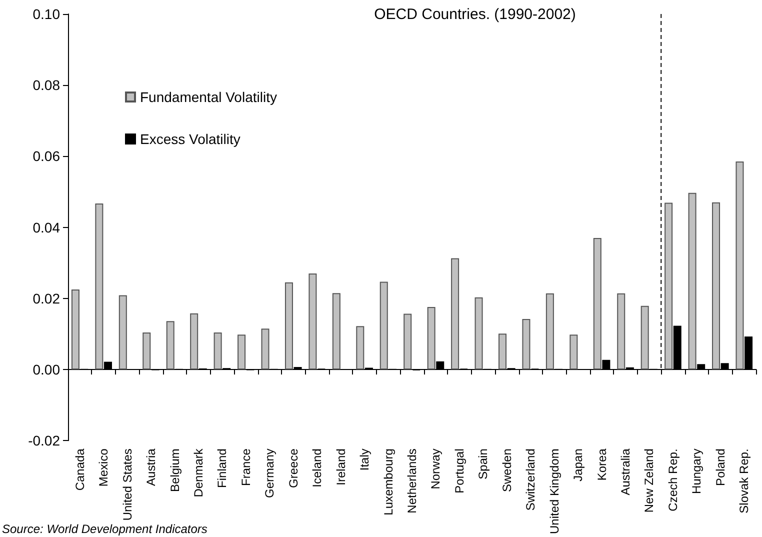  I want to click on x-tick-label: Hungary, so click(697, 471).